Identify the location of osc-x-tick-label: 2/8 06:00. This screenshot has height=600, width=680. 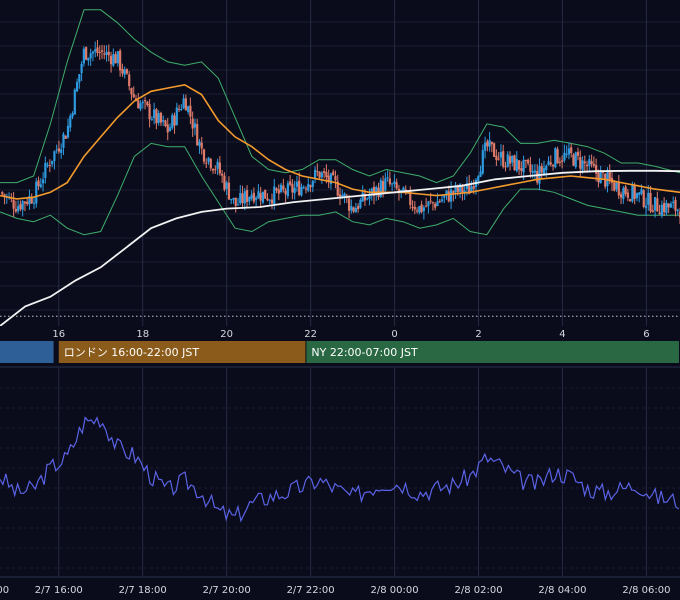
(646, 590).